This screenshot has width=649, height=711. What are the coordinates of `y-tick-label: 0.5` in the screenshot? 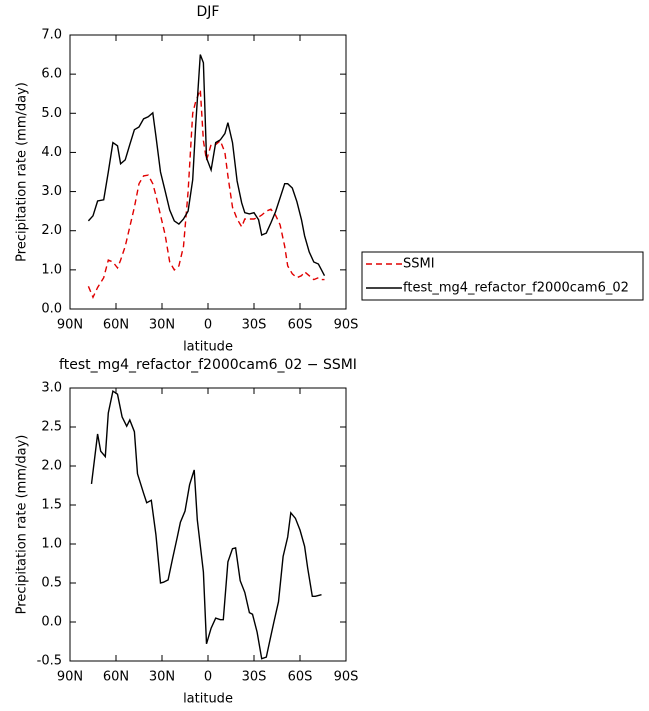 It's located at (51, 583).